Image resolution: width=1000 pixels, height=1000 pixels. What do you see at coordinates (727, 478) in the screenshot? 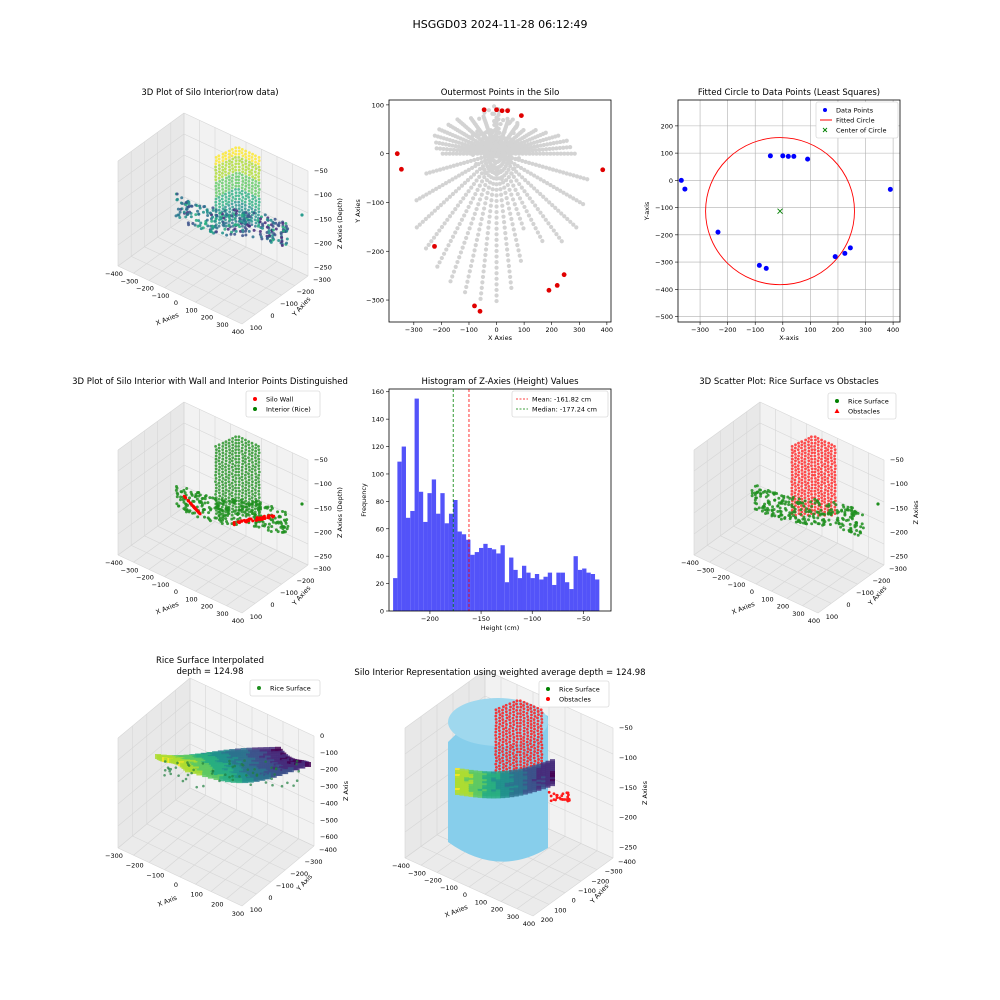
I see `back-pane-left` at bounding box center [727, 478].